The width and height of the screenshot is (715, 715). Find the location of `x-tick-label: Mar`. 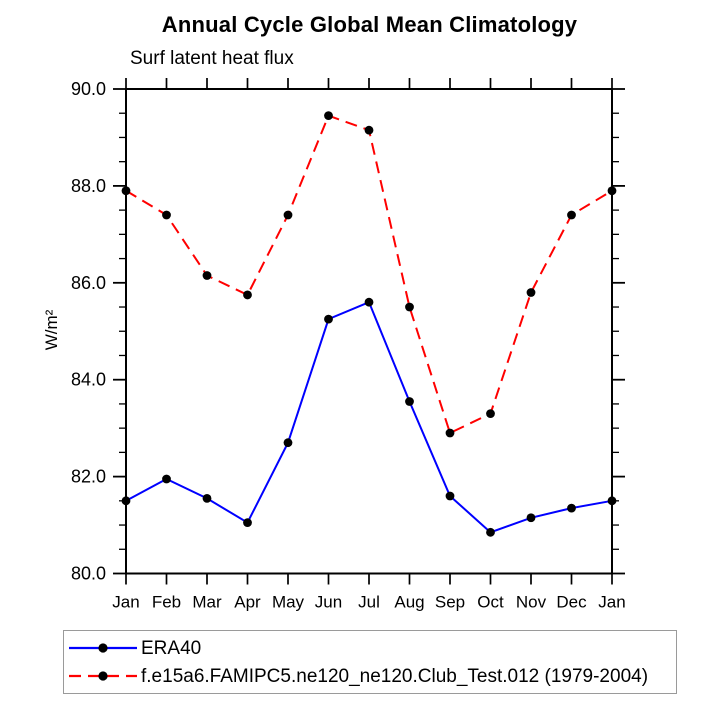

x-tick-label: Mar is located at coordinates (207, 602).